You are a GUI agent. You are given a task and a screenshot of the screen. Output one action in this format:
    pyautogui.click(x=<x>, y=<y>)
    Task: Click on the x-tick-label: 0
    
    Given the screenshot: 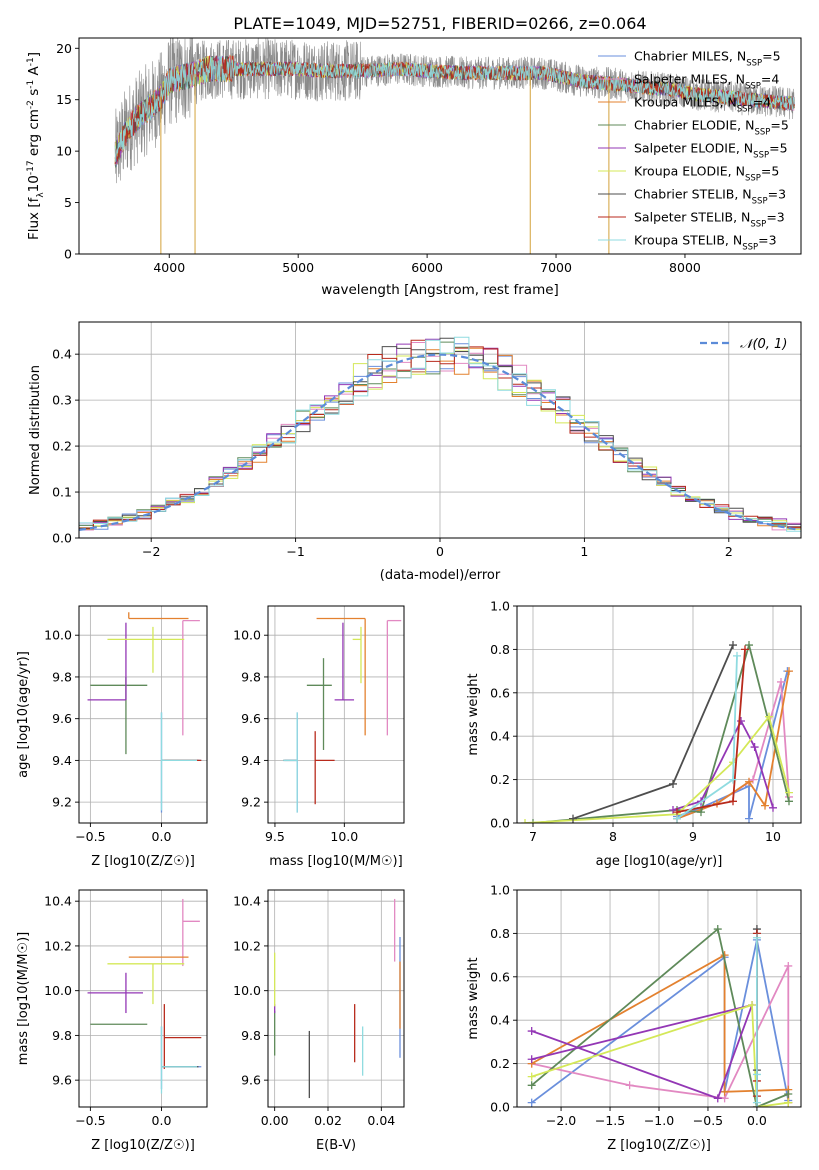 What is the action you would take?
    pyautogui.click(x=440, y=551)
    